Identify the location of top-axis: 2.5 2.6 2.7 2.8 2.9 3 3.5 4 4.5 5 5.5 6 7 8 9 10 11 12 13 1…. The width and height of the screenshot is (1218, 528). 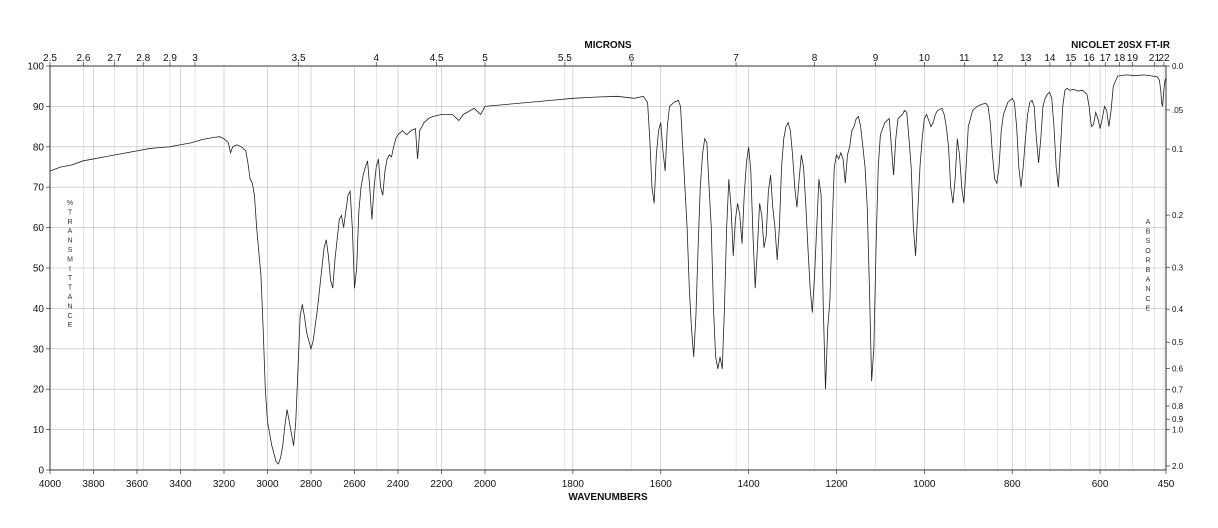
(606, 59).